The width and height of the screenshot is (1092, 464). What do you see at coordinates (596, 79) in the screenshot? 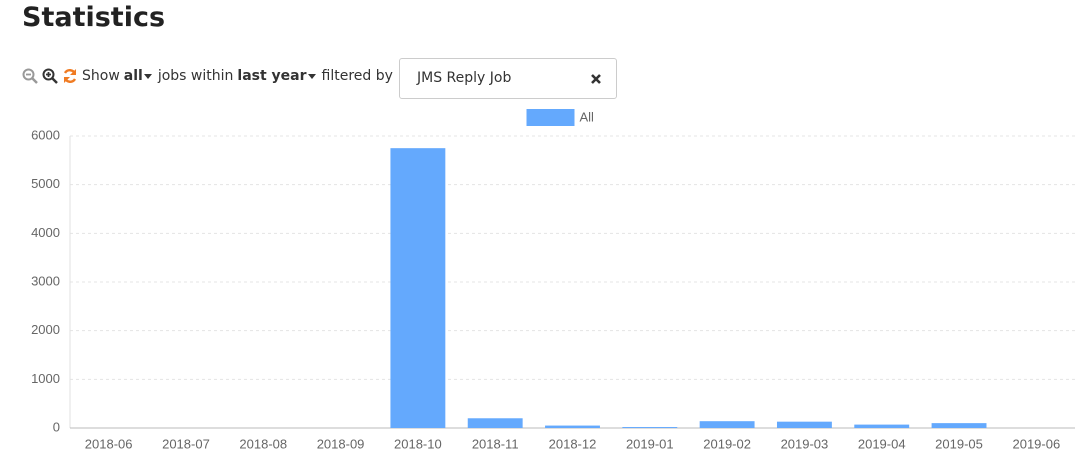
I see `clear-filter` at bounding box center [596, 79].